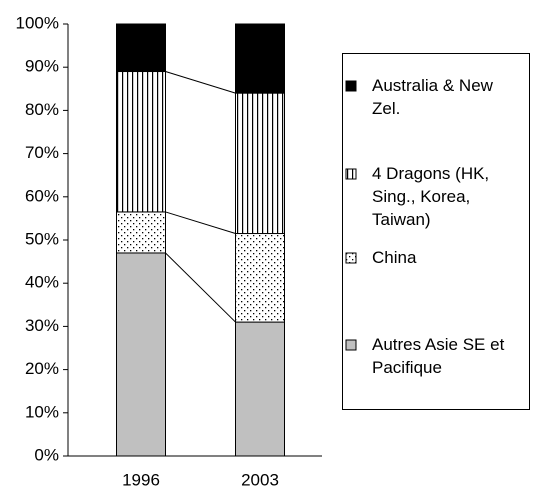 The height and width of the screenshot is (497, 537). What do you see at coordinates (260, 479) in the screenshot?
I see `x-tick-label: 2003` at bounding box center [260, 479].